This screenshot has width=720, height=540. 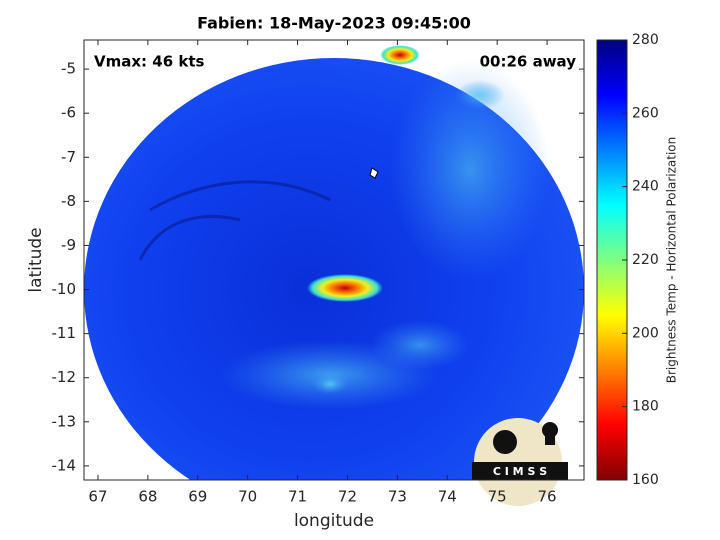 I want to click on y-tick-label: -5, so click(x=68, y=69).